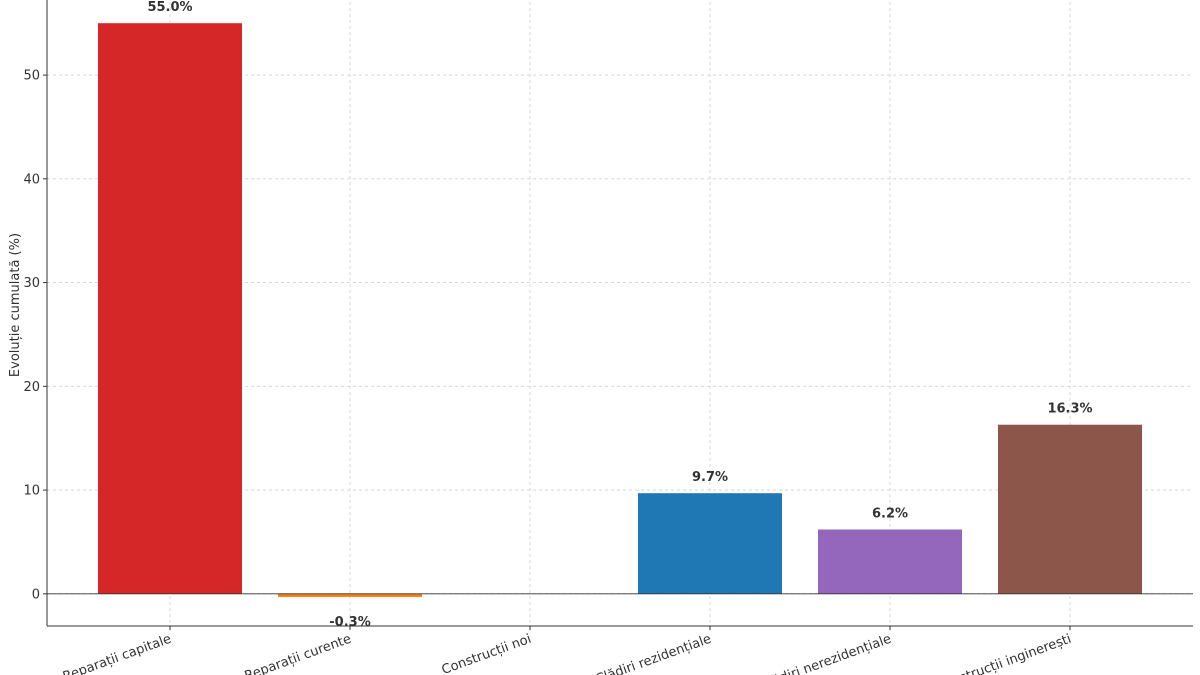 This screenshot has height=675, width=1200. Describe the element at coordinates (15, 305) in the screenshot. I see `y-axis-label: Evoluție cumulată (%)` at that location.